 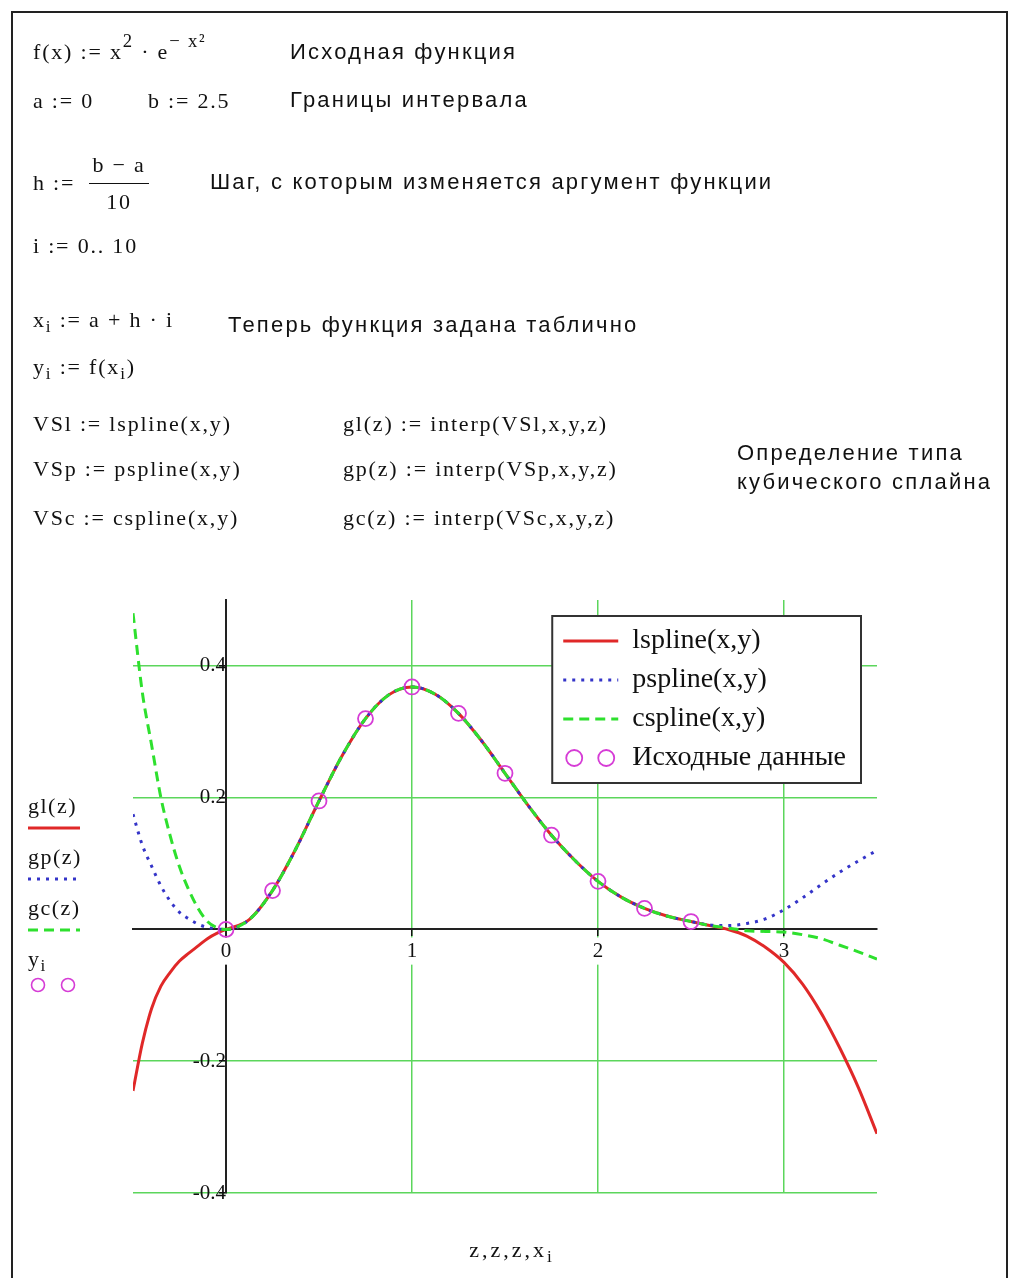 I want to click on text: i := 0.. 10, so click(x=85, y=245).